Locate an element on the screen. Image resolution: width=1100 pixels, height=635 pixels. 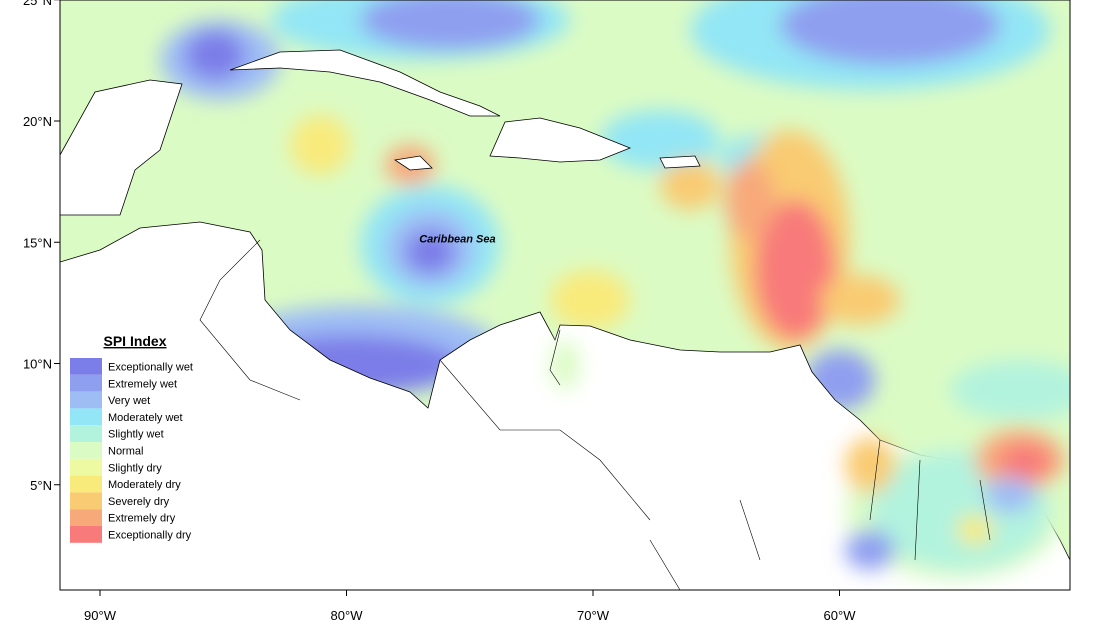
legend-title: SPI Index is located at coordinates (134, 341).